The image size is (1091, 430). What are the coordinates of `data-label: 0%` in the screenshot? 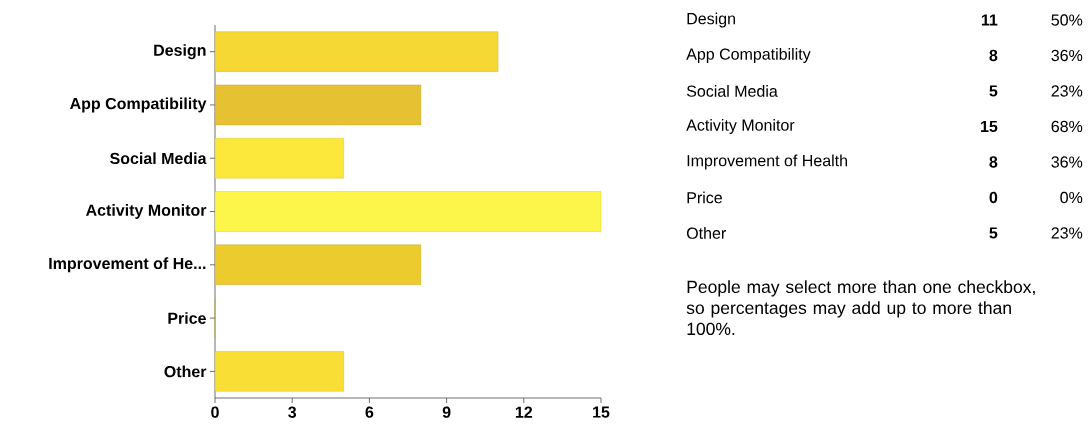 It's located at (1071, 197).